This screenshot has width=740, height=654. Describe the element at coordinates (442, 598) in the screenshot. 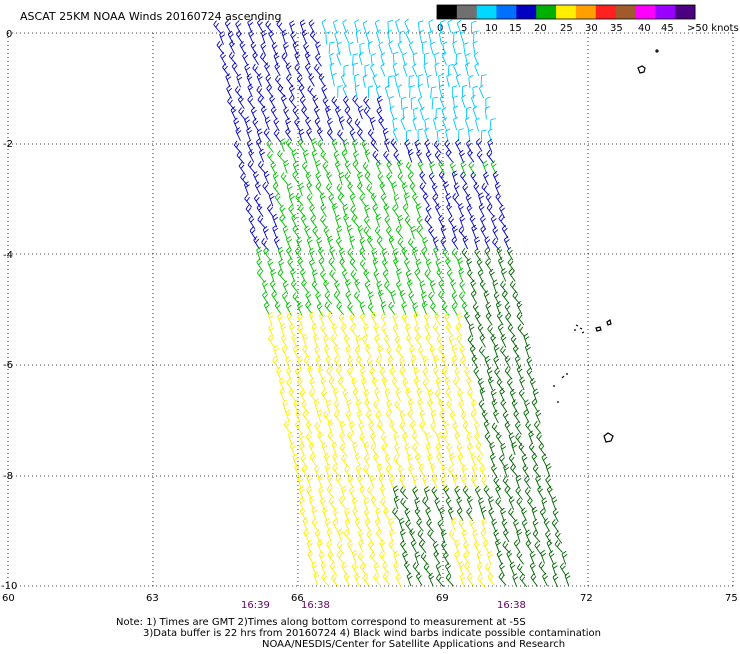

I see `x-tick-3: 69` at that location.